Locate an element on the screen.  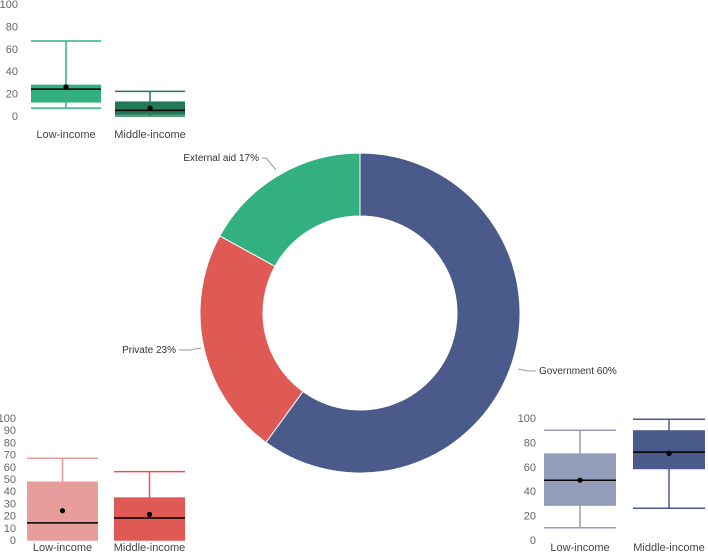
y-tick-label: 50 is located at coordinates (10, 480).